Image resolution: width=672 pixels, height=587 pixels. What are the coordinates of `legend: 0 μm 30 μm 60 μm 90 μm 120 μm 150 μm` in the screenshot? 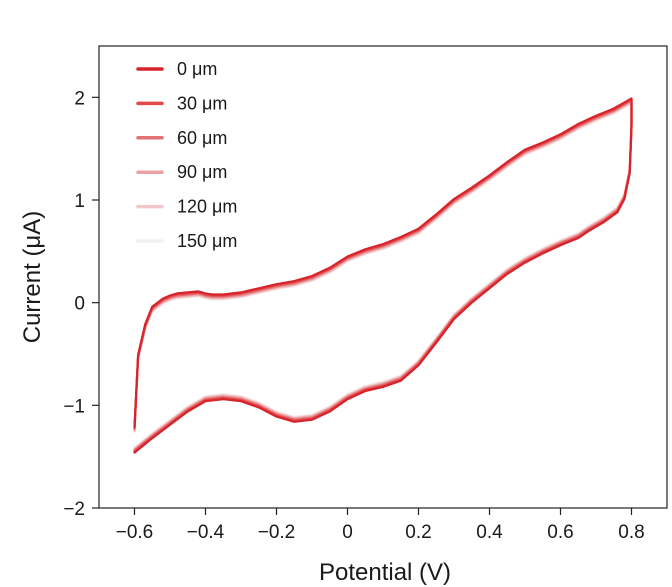 It's located at (186, 155).